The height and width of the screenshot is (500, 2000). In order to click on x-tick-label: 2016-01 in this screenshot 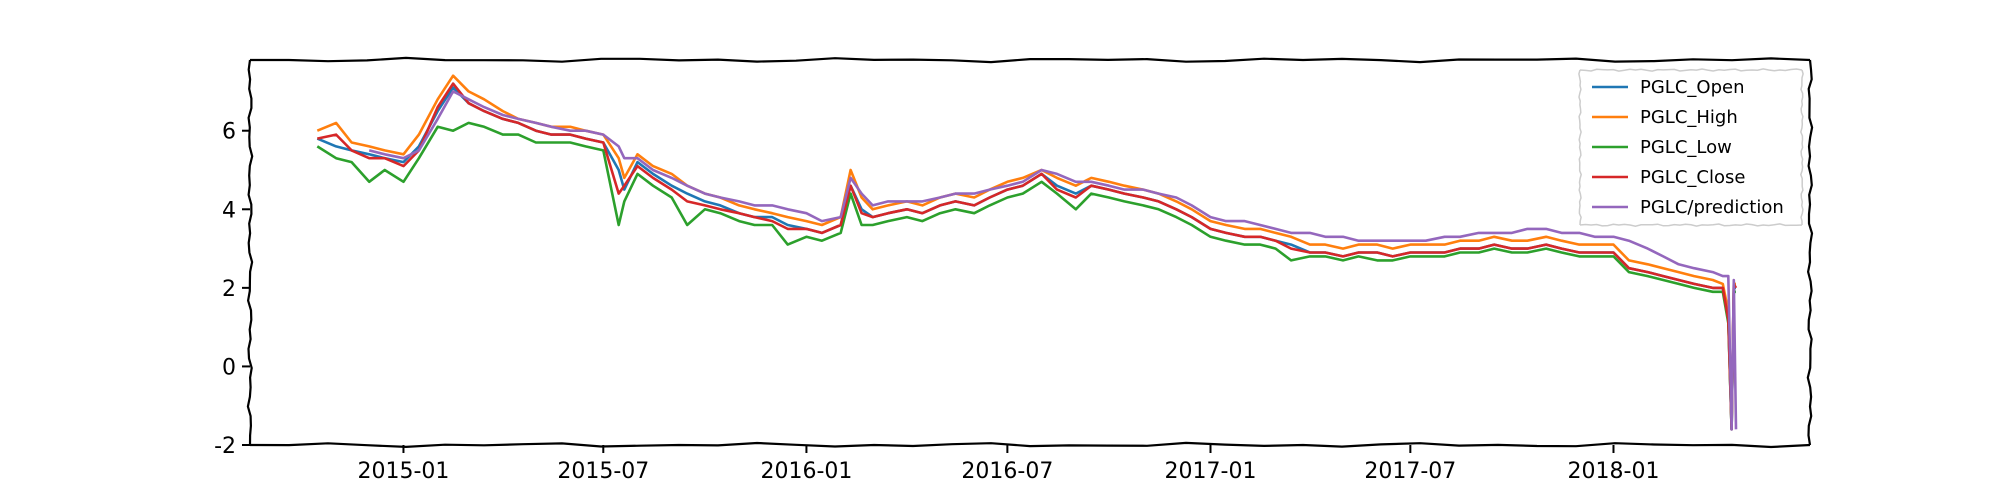, I will do `click(806, 471)`.